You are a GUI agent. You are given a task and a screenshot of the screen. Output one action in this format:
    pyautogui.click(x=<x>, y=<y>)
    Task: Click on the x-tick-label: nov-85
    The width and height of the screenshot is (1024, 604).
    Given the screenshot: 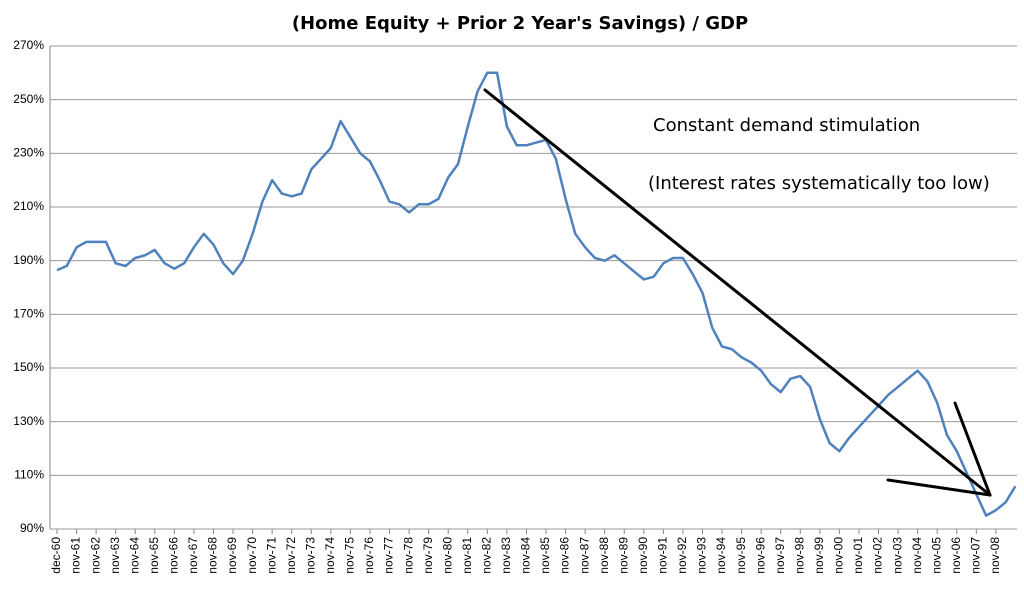 What is the action you would take?
    pyautogui.click(x=545, y=555)
    